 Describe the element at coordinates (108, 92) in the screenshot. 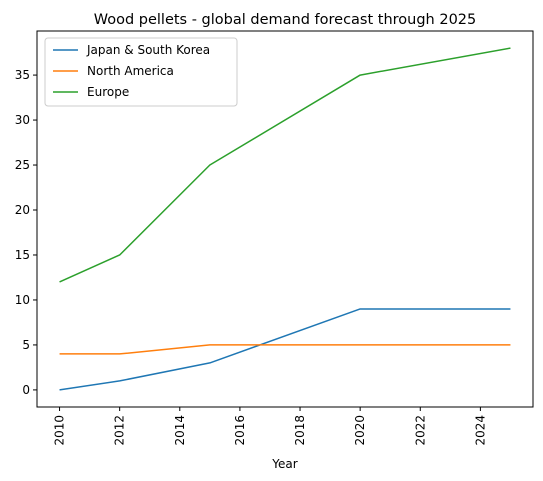

I see `legend-label: Europe` at that location.